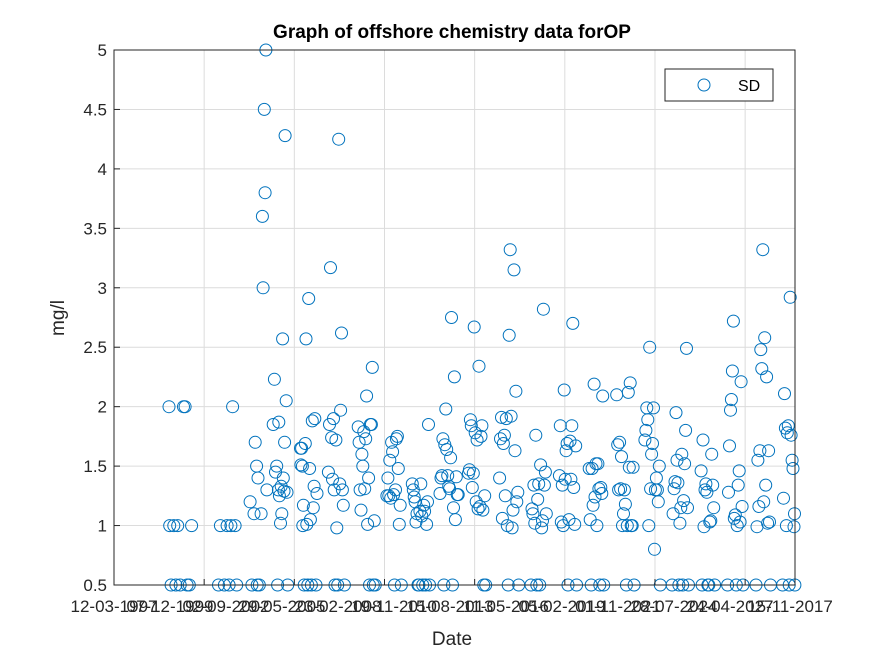  Describe the element at coordinates (101, 318) in the screenshot. I see `y-axis: 0.5 1 1.5 2 2.5 3 3.5 4 4.5 5` at that location.